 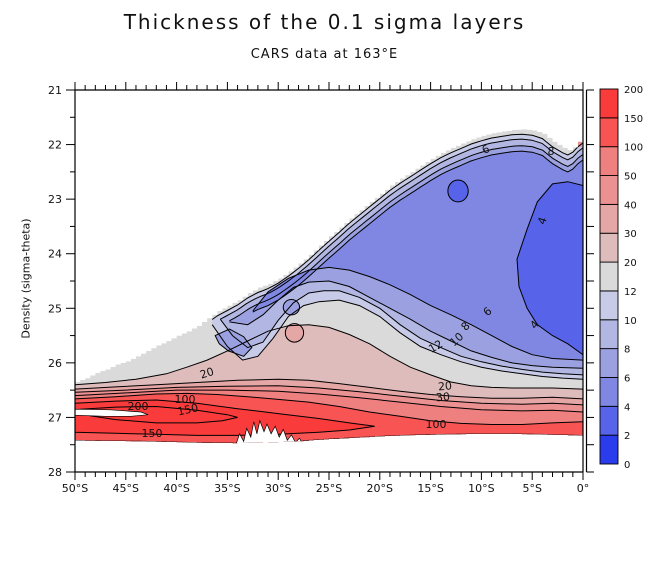 I want to click on contour-label: 12, so click(x=435, y=346).